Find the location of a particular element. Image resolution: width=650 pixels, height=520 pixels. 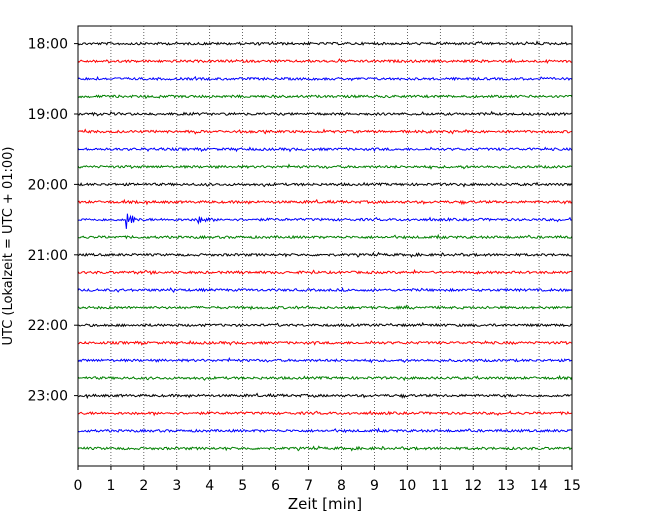

x-tick-label: 11 is located at coordinates (440, 486).